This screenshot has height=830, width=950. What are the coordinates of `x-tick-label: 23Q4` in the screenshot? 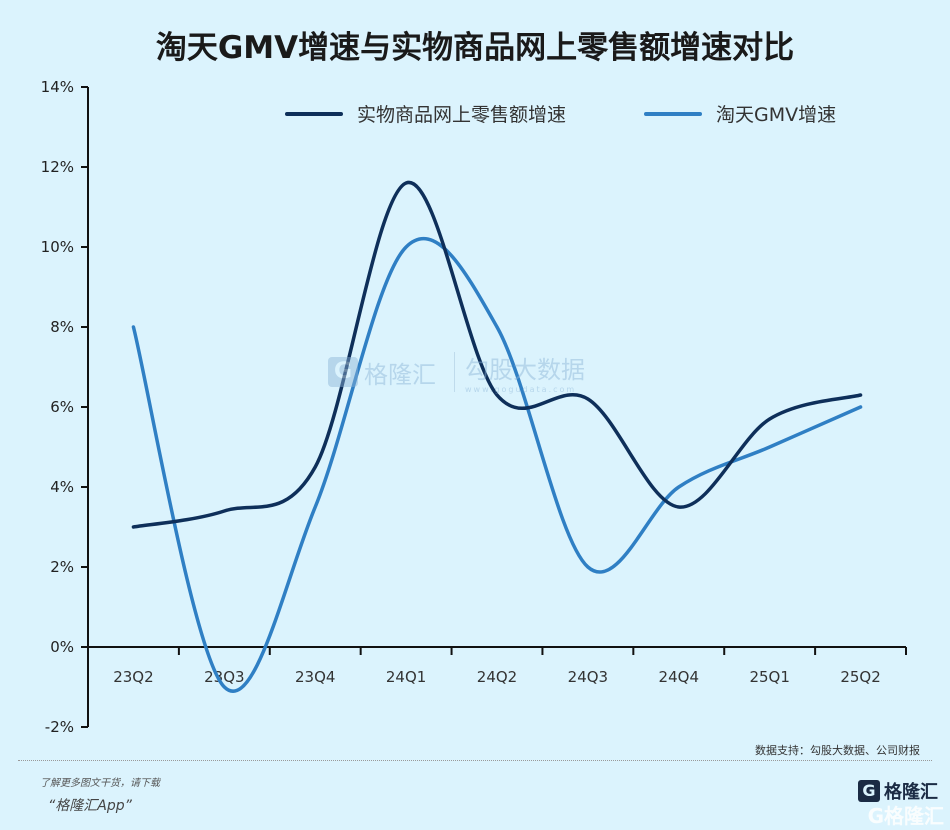 It's located at (315, 677).